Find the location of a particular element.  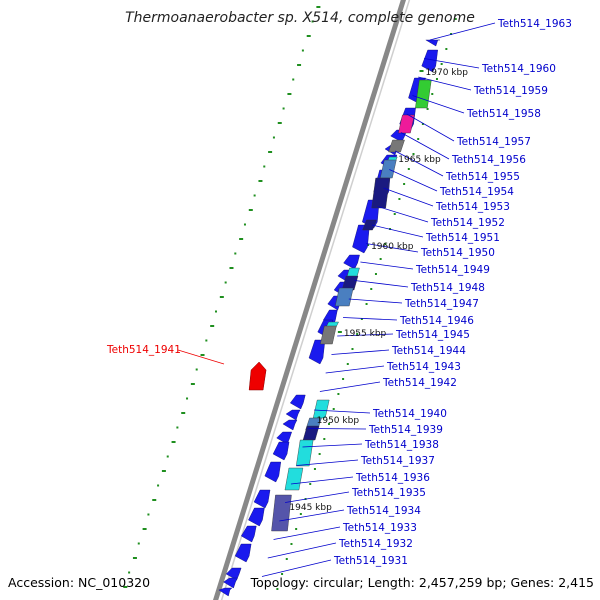

gene-label-right: Teth514_1963 is located at coordinates (534, 24).